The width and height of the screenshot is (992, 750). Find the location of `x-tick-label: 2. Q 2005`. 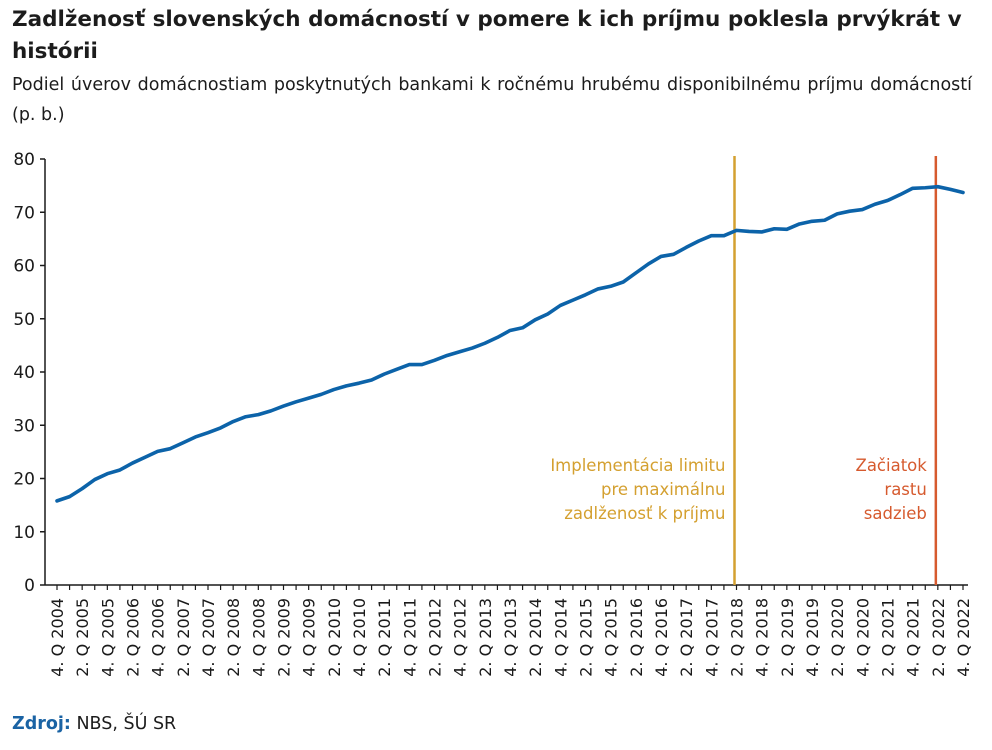

x-tick-label: 2. Q 2005 is located at coordinates (82, 637).